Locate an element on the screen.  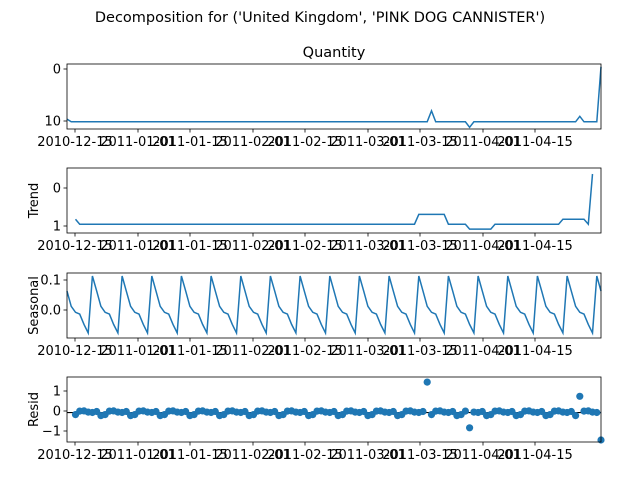
y-tick-label: −1 is located at coordinates (51, 432).